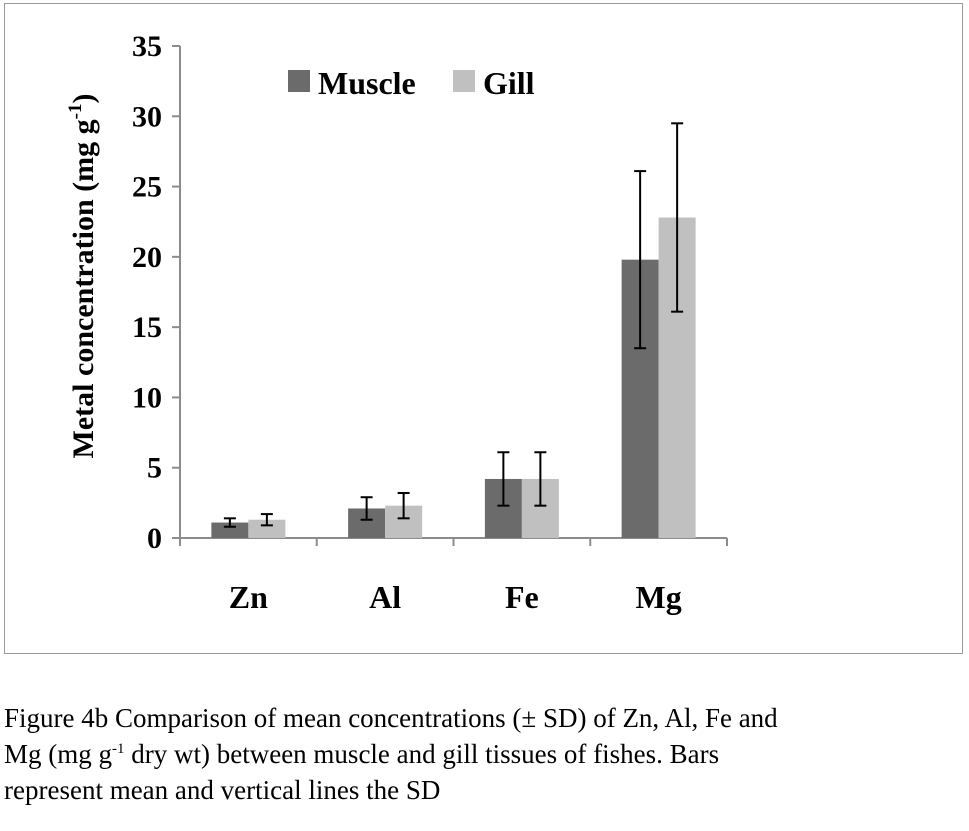  I want to click on y-tick-label: 10, so click(147, 397).